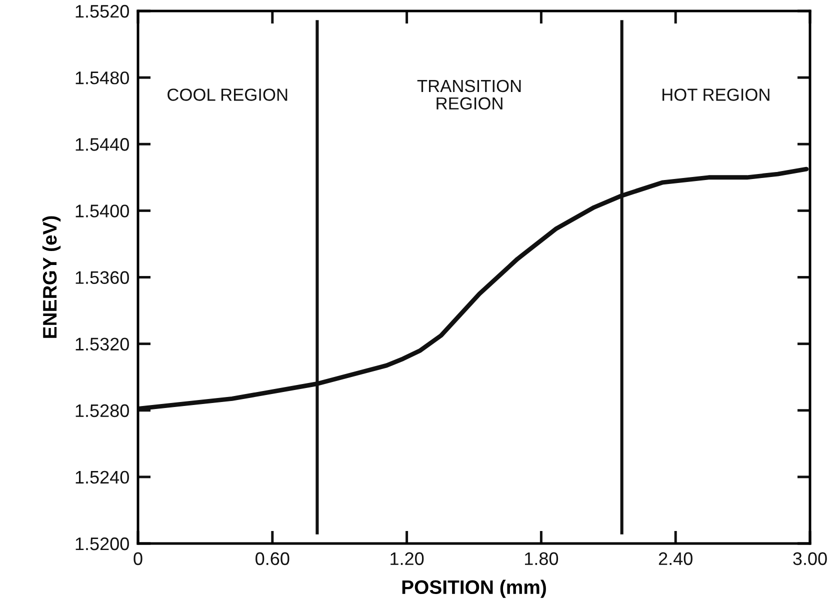  I want to click on y-tick-label: 1.5200, so click(102, 543).